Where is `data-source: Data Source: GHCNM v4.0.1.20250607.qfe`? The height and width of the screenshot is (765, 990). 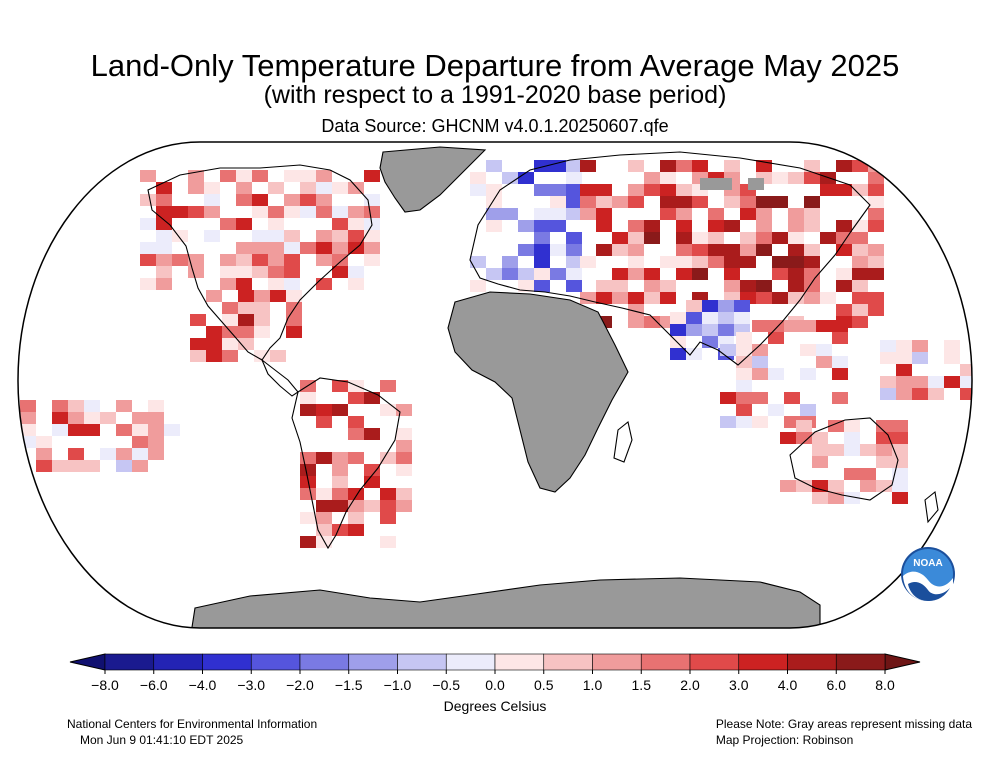
data-source: Data Source: GHCNM v4.0.1.20250607.qfe is located at coordinates (495, 126).